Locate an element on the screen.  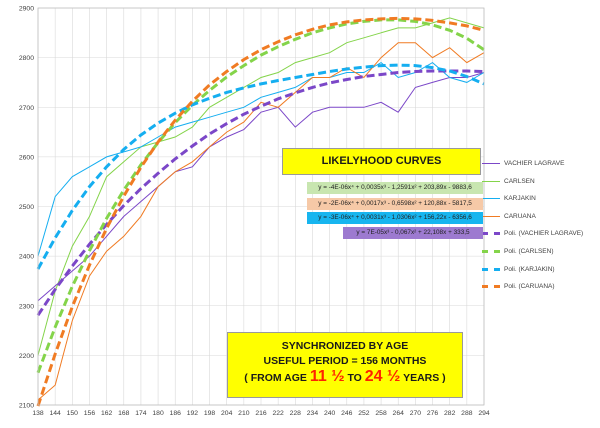
legend-item: Poli. (KARJAKIN) is located at coordinates (540, 271).